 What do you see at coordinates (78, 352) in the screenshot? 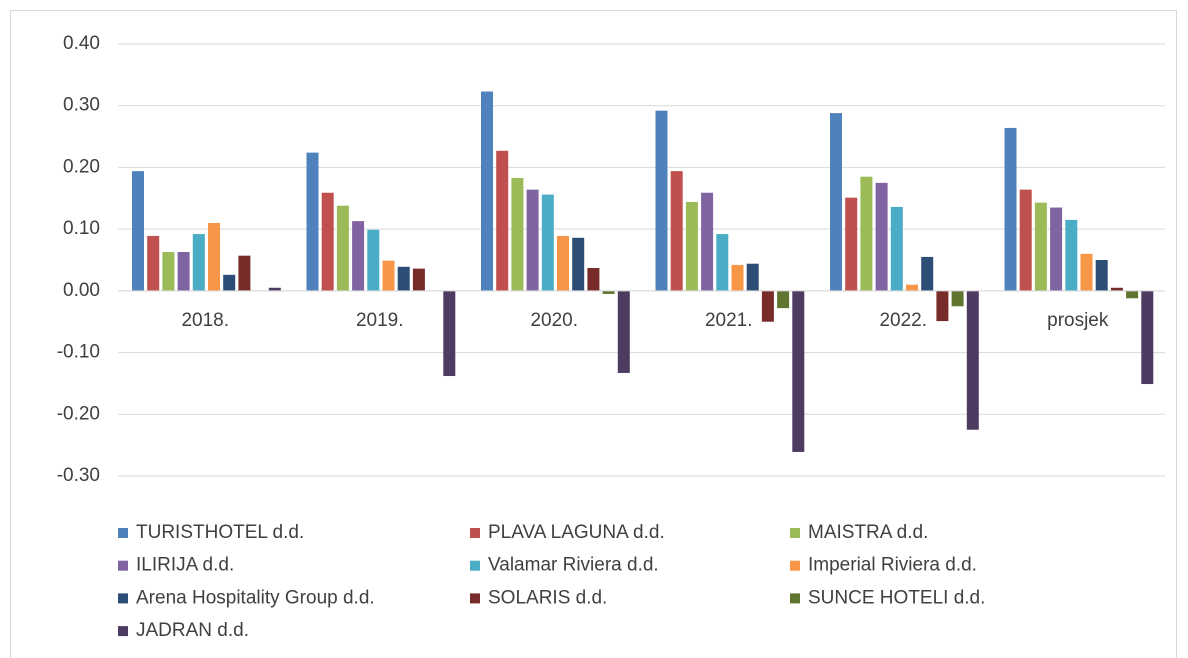
I see `y-tick-label: -0.10` at bounding box center [78, 352].